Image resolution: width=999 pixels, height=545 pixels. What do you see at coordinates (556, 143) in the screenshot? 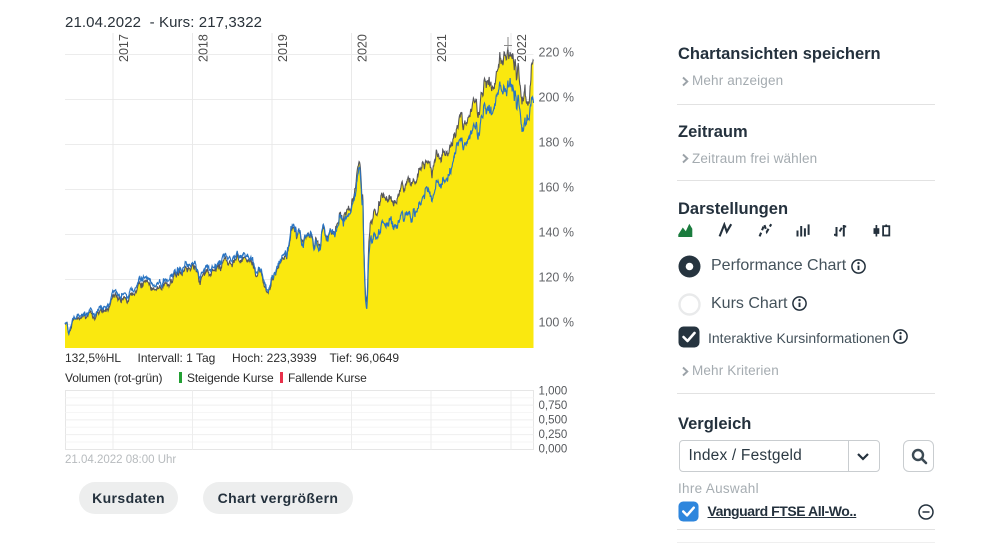
I see `svg-text: 180 %` at bounding box center [556, 143].